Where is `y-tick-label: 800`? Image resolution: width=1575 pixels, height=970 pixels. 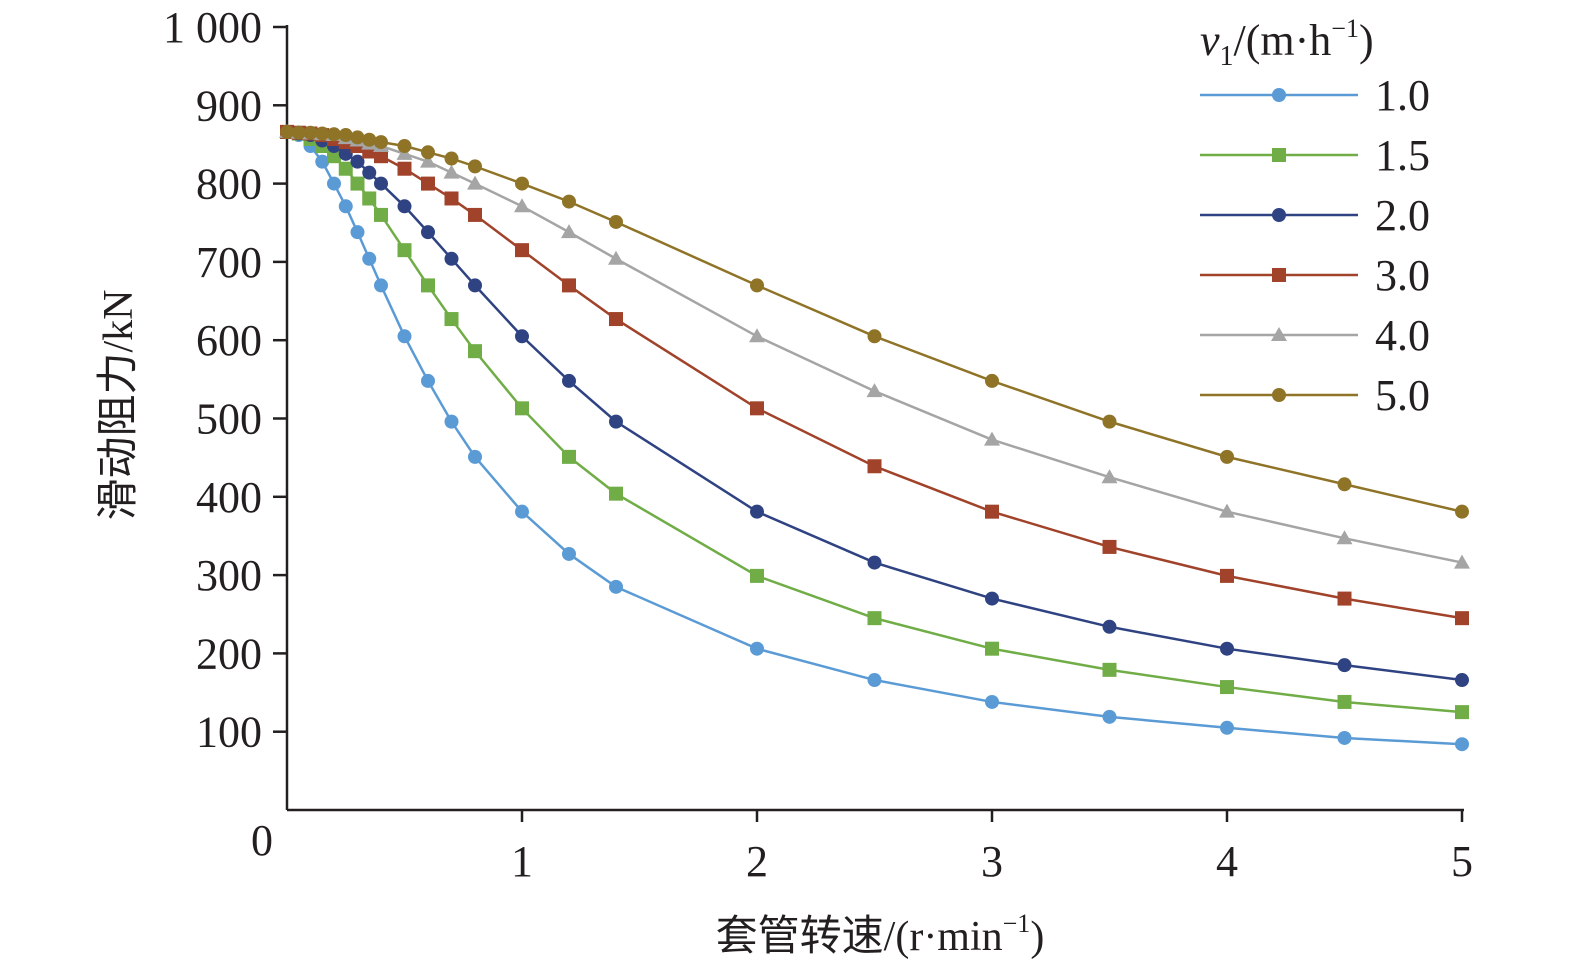
y-tick-label: 800 is located at coordinates (229, 184).